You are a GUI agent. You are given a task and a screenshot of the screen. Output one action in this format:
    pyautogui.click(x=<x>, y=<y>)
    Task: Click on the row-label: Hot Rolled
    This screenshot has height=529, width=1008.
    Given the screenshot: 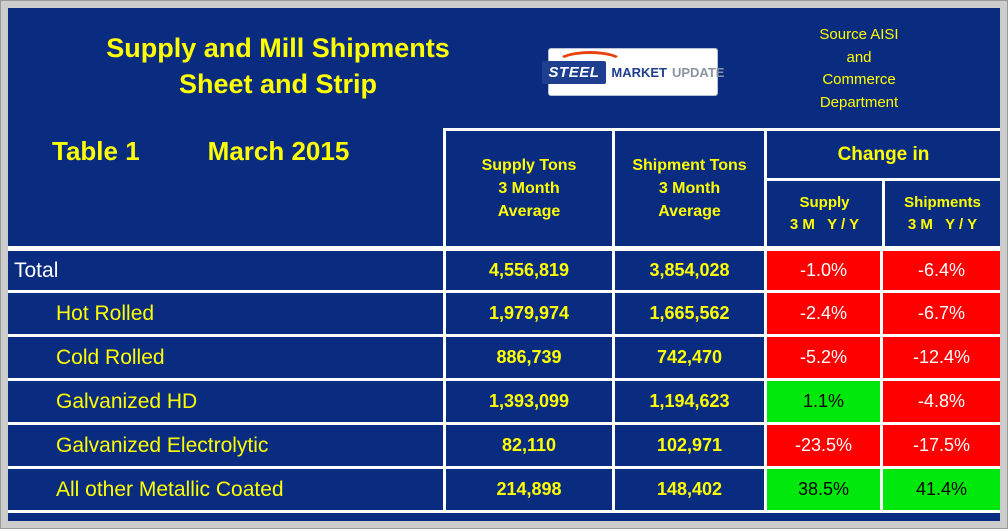 What is the action you would take?
    pyautogui.click(x=225, y=312)
    